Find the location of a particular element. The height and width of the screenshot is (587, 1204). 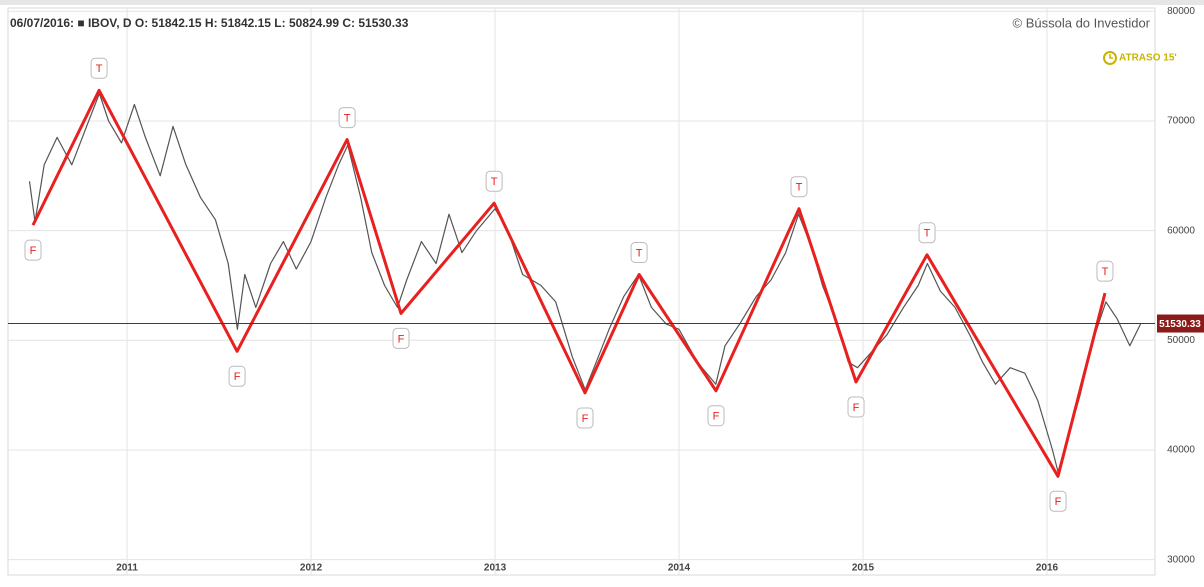

x-tick-label: 2011 is located at coordinates (127, 568).